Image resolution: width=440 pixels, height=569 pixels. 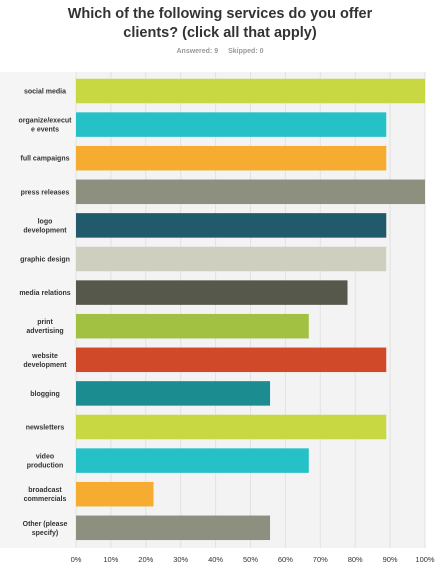 What do you see at coordinates (45, 529) in the screenshot?
I see `category-label: Other (please specify)` at bounding box center [45, 529].